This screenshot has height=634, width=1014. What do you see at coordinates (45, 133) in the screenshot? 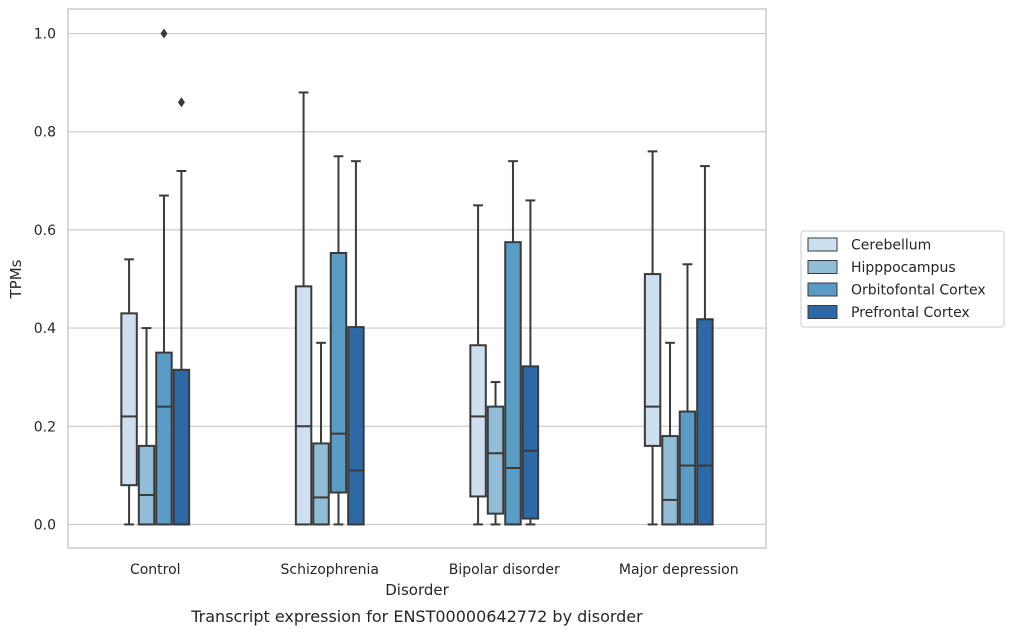
I see `y-tick-label: 0.8` at bounding box center [45, 133].